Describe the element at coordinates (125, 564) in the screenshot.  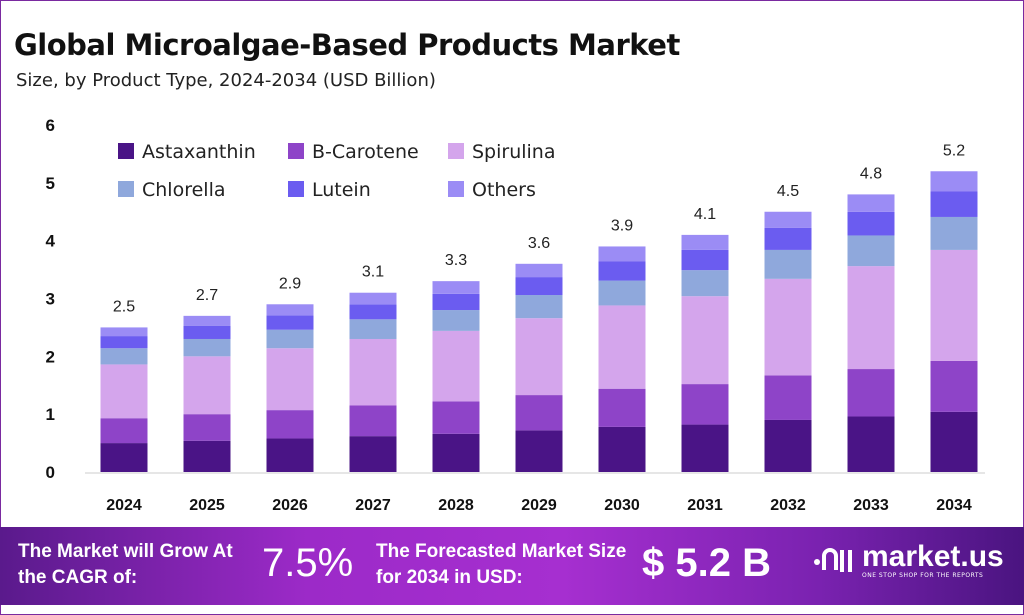
I see `cagr-label: The Market will Grow At the CAGR of:` at that location.